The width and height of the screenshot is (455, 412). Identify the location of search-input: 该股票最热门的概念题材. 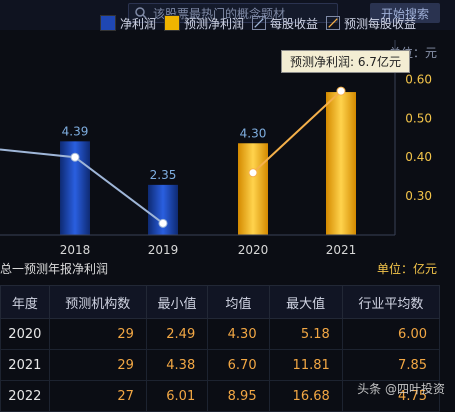
(233, 13).